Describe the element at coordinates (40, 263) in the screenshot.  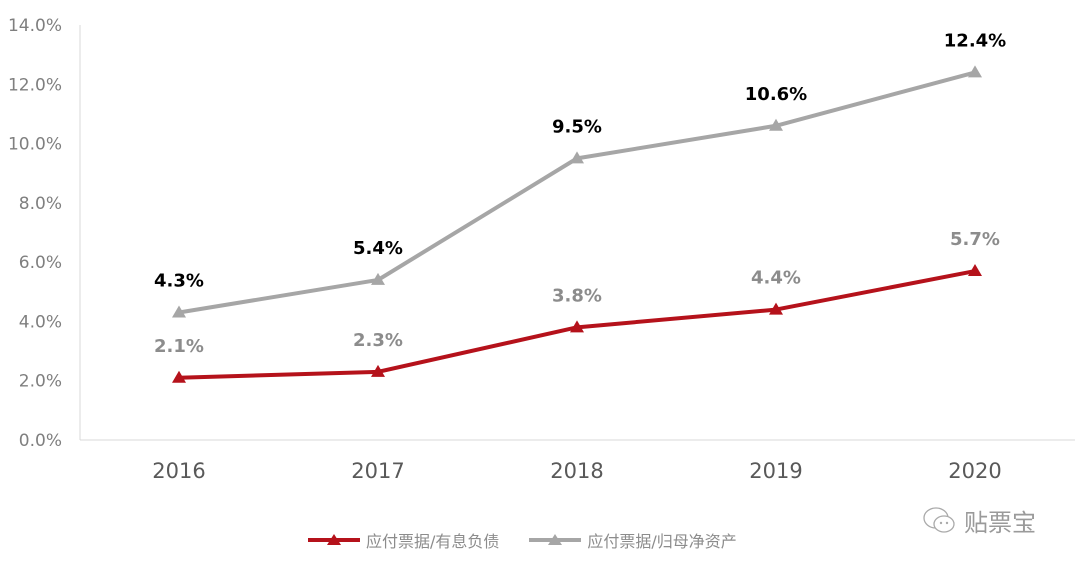
I see `y-tick-label: 6.0%` at that location.